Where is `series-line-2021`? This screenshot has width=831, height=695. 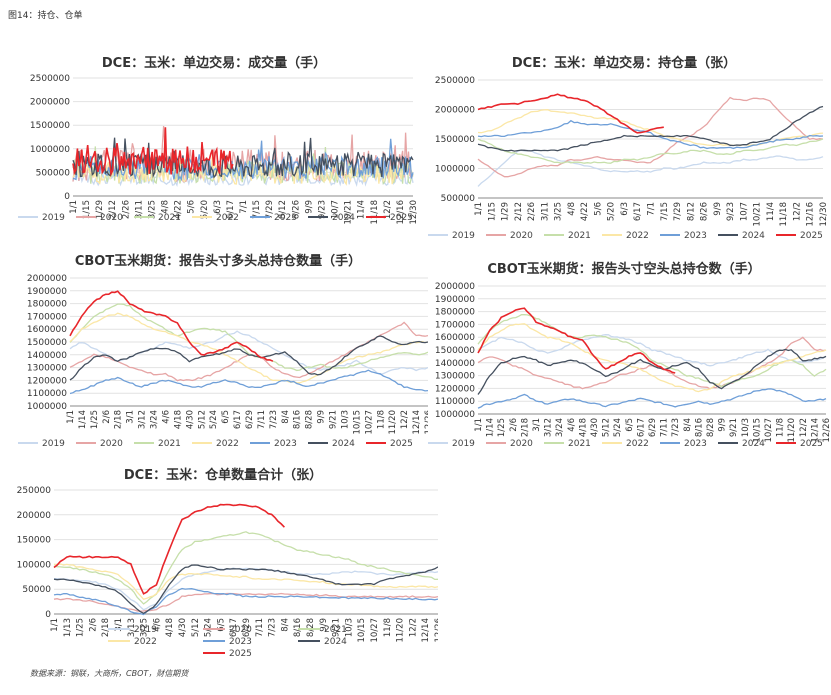
series-line-2021 is located at coordinates (650, 151).